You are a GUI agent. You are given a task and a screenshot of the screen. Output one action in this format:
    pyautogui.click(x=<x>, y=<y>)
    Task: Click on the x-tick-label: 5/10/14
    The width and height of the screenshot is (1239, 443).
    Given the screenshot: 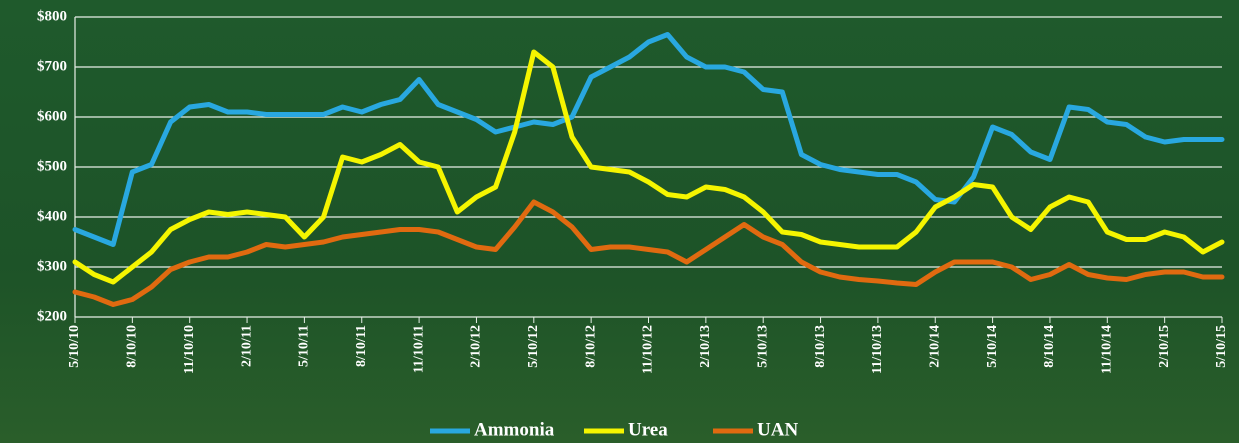 What is the action you would take?
    pyautogui.click(x=992, y=346)
    